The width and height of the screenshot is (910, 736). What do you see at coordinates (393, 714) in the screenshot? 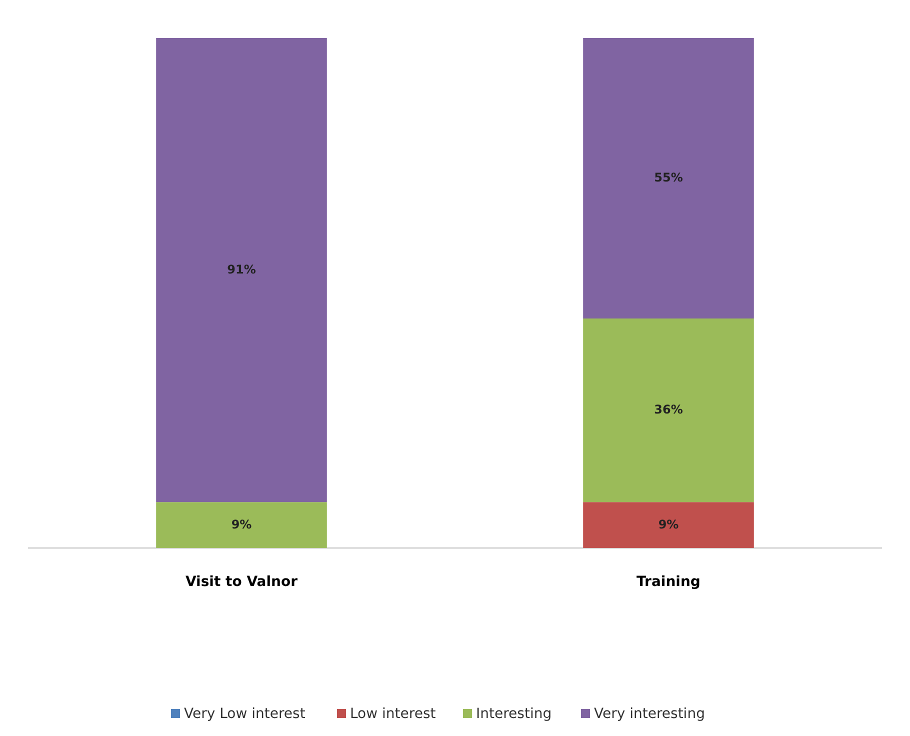
I see `legend-label: Low interest` at bounding box center [393, 714].